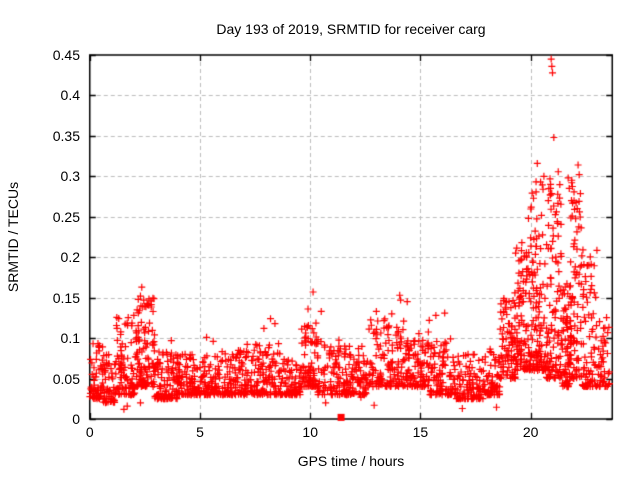 The height and width of the screenshot is (480, 640). Describe the element at coordinates (351, 461) in the screenshot. I see `x-axis-label: GPS time / hours` at that location.